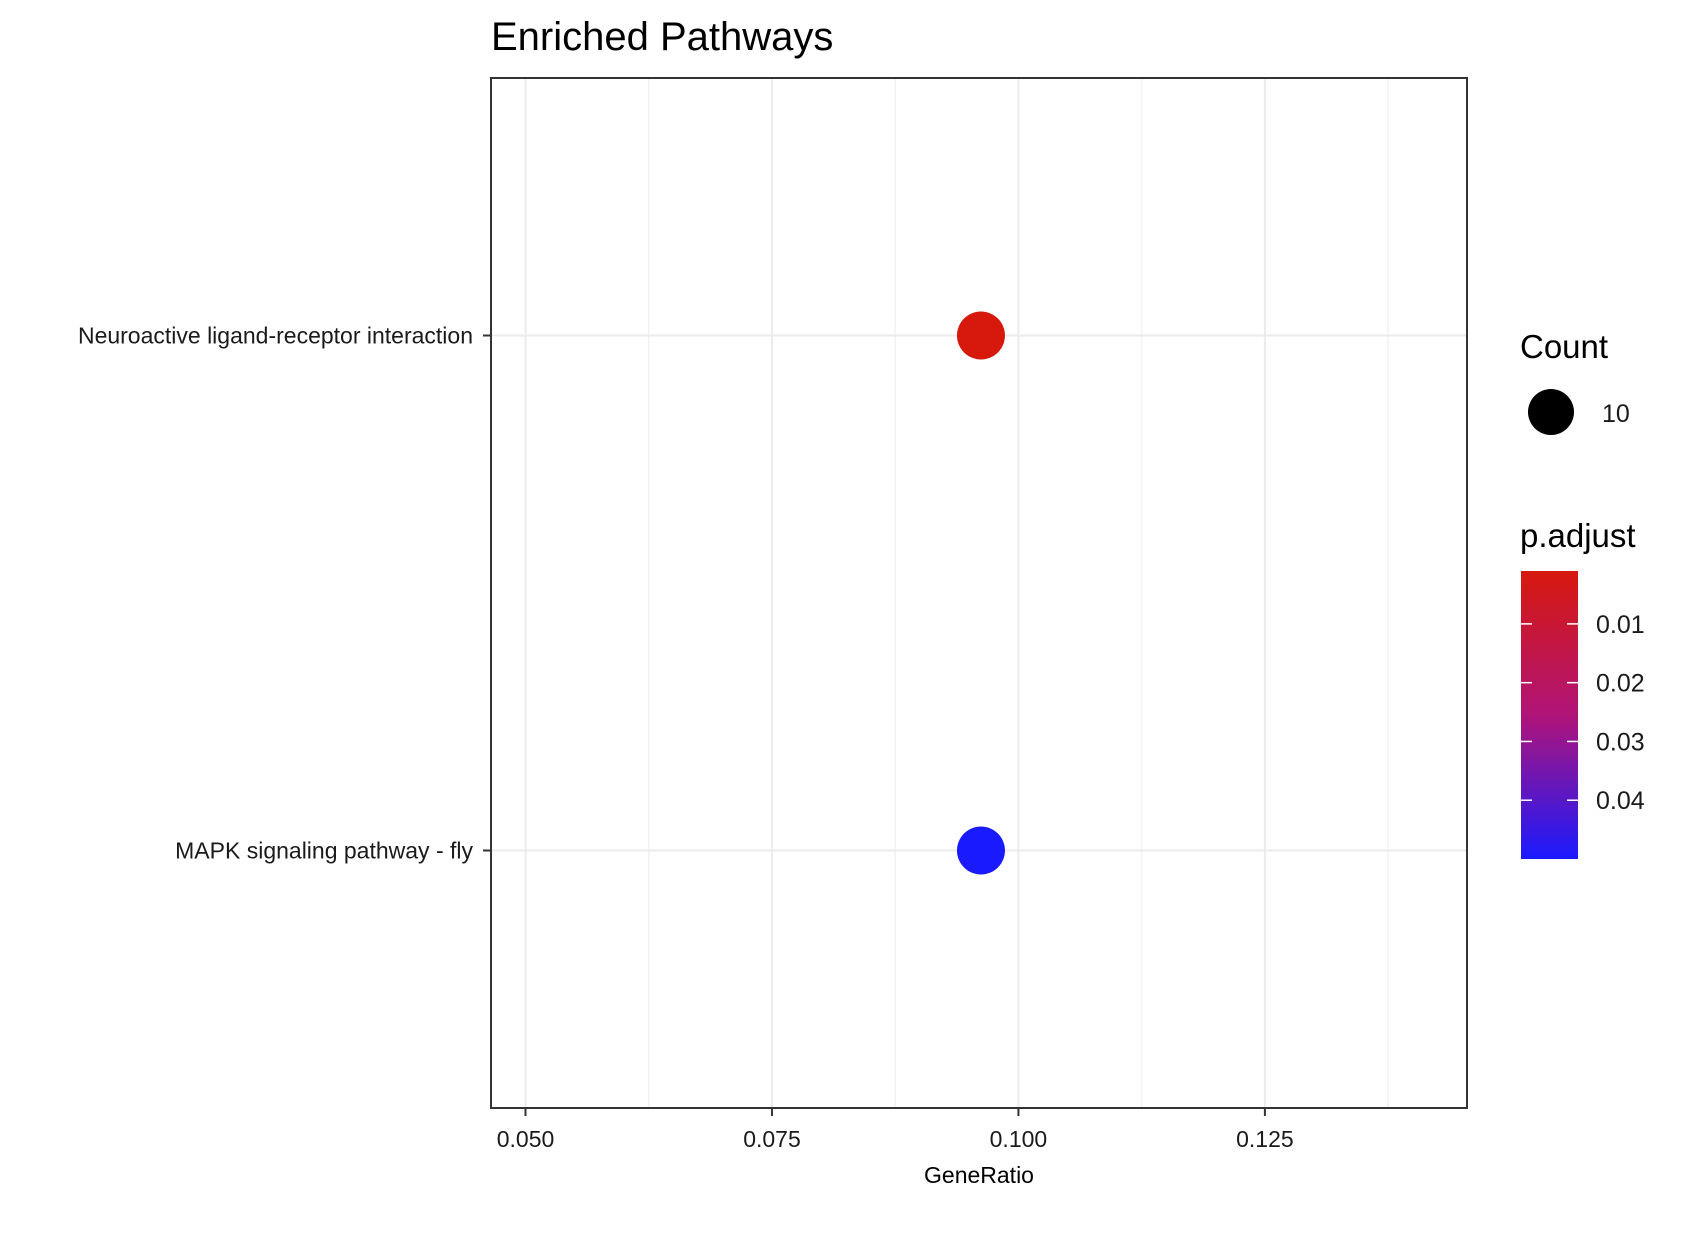 This screenshot has height=1240, width=1689. What do you see at coordinates (1620, 742) in the screenshot?
I see `colorbar-tick-label: 0.03` at bounding box center [1620, 742].